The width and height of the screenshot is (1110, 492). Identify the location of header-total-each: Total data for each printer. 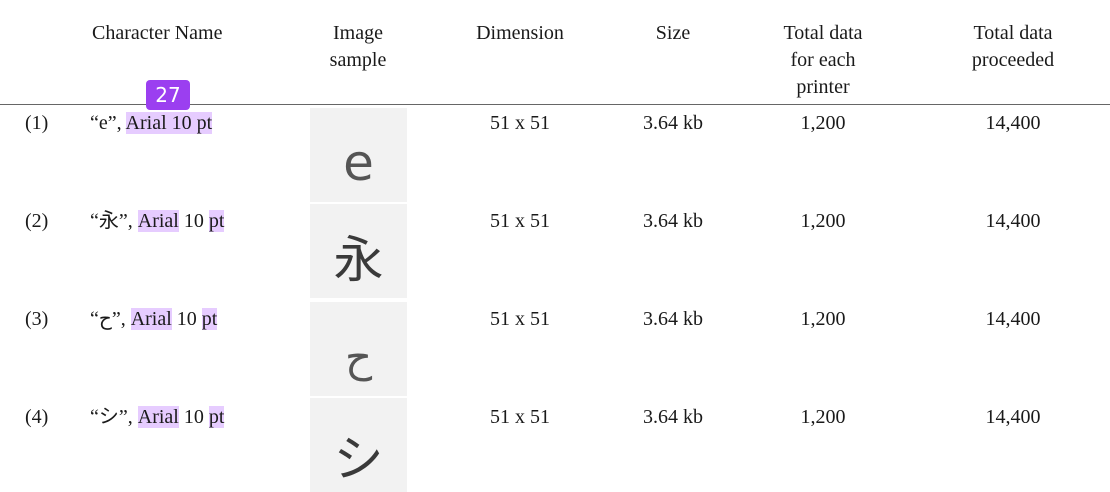
(823, 60).